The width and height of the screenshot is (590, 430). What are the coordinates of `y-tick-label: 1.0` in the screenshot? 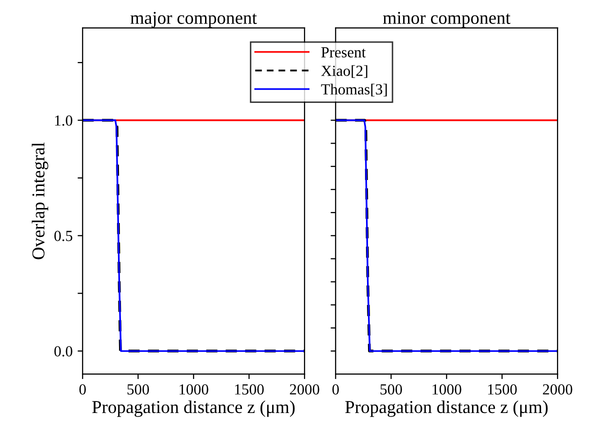 It's located at (63, 120).